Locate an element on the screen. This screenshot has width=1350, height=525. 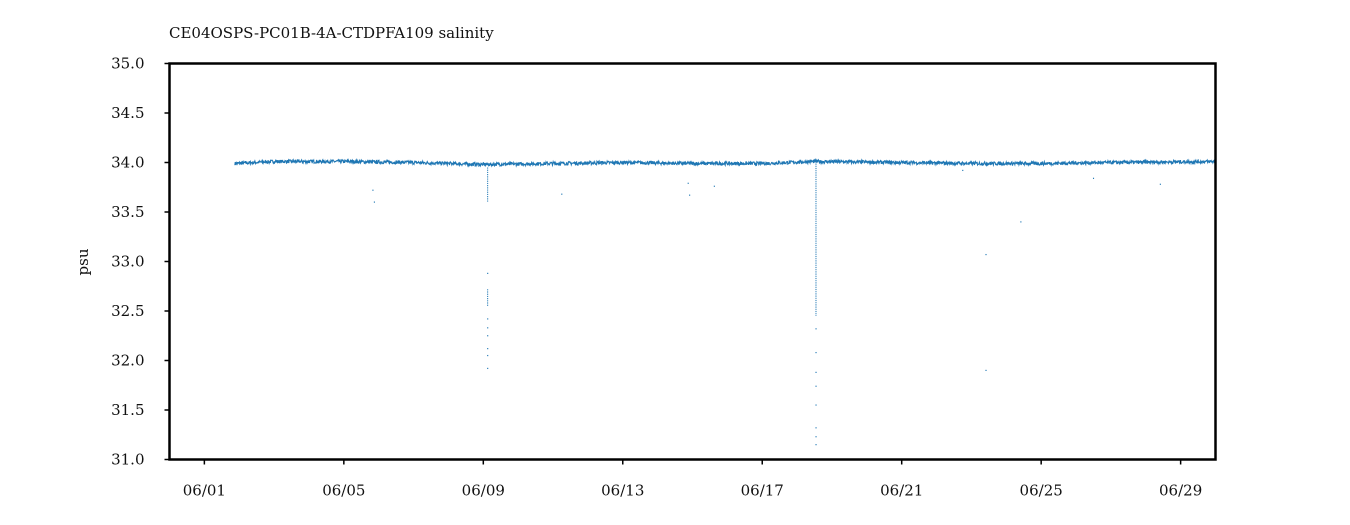
y-tick-label: 35.0 is located at coordinates (127, 64).